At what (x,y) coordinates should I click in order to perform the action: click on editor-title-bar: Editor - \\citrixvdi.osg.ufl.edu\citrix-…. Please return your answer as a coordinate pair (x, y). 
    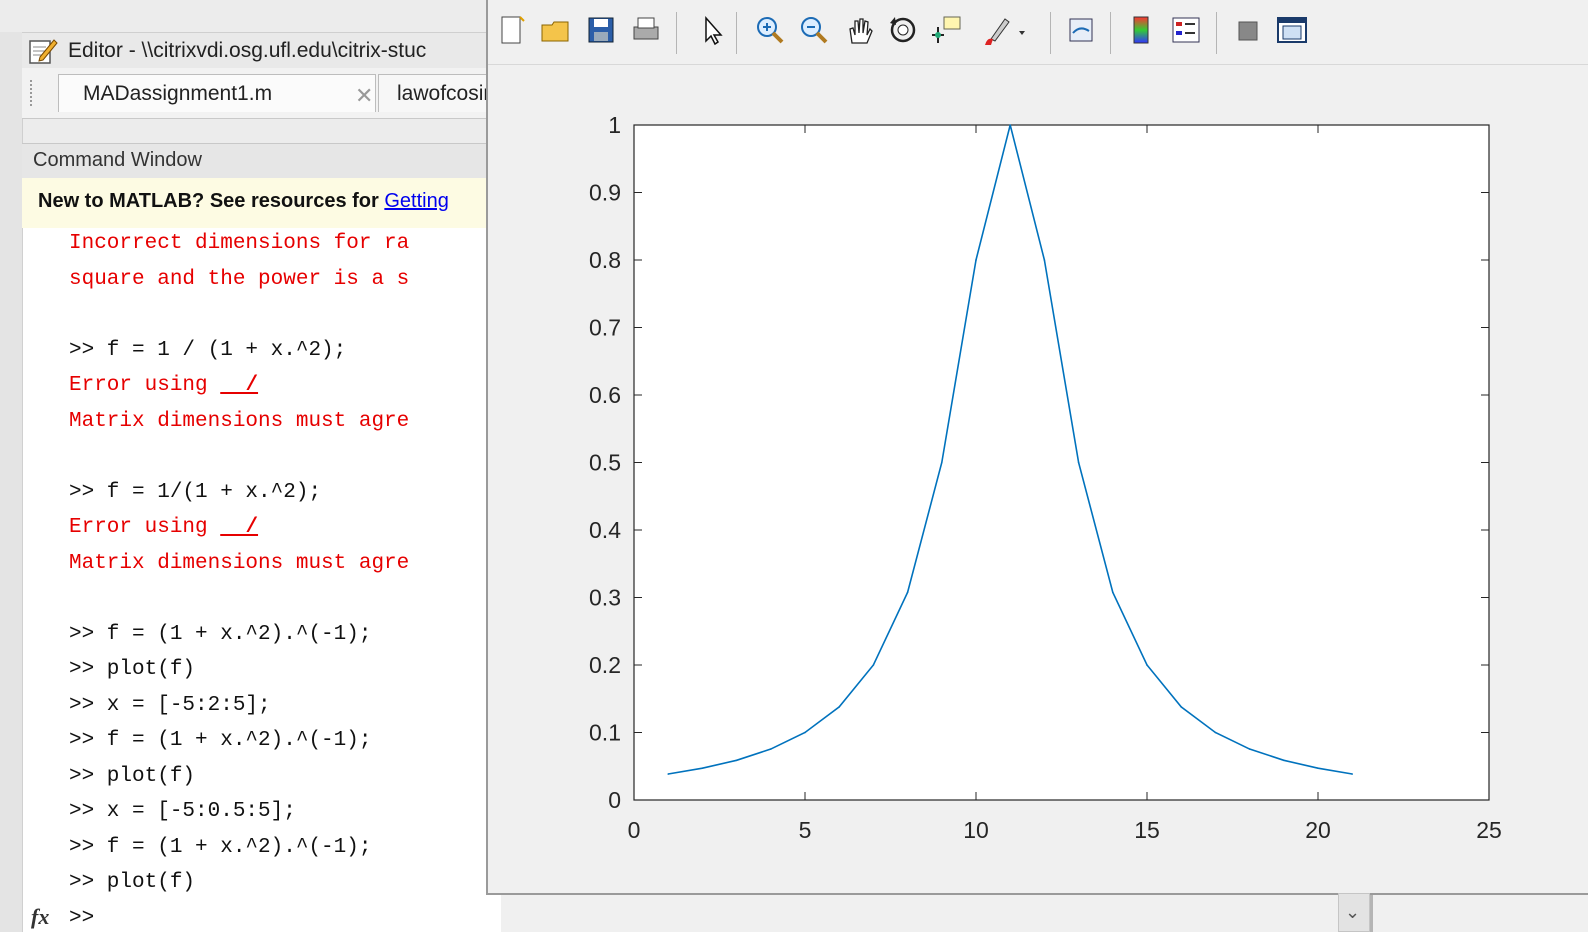
    Looking at the image, I should click on (261, 50).